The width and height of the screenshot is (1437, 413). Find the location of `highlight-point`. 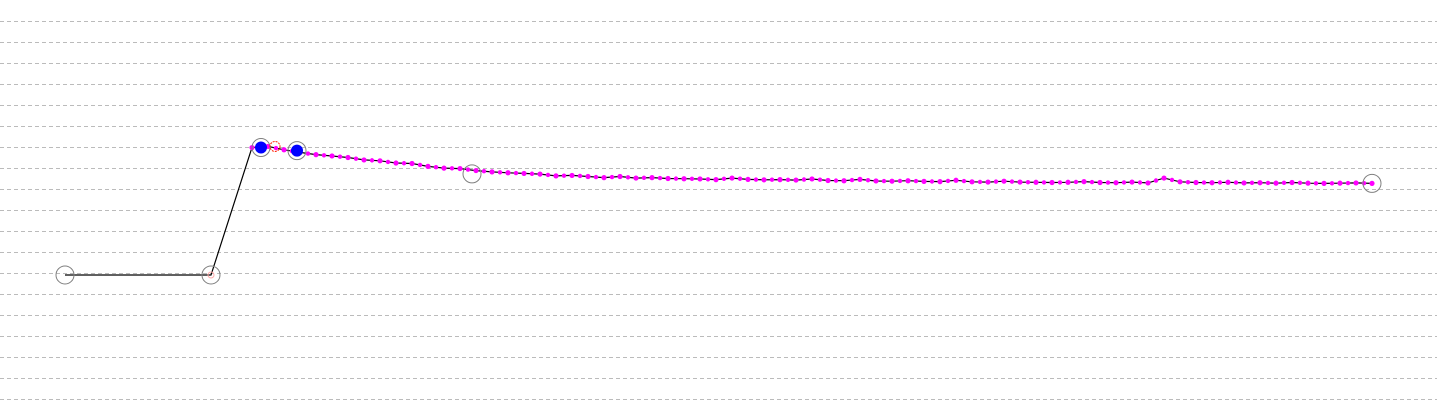

highlight-point is located at coordinates (297, 150).